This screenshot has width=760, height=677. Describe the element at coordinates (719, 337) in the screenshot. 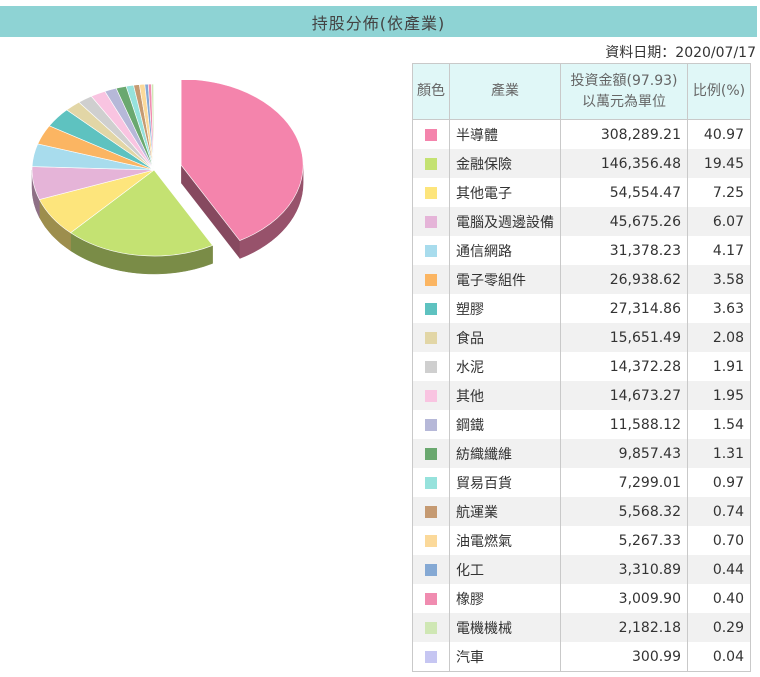

I see `percent-cell: 2.08` at that location.